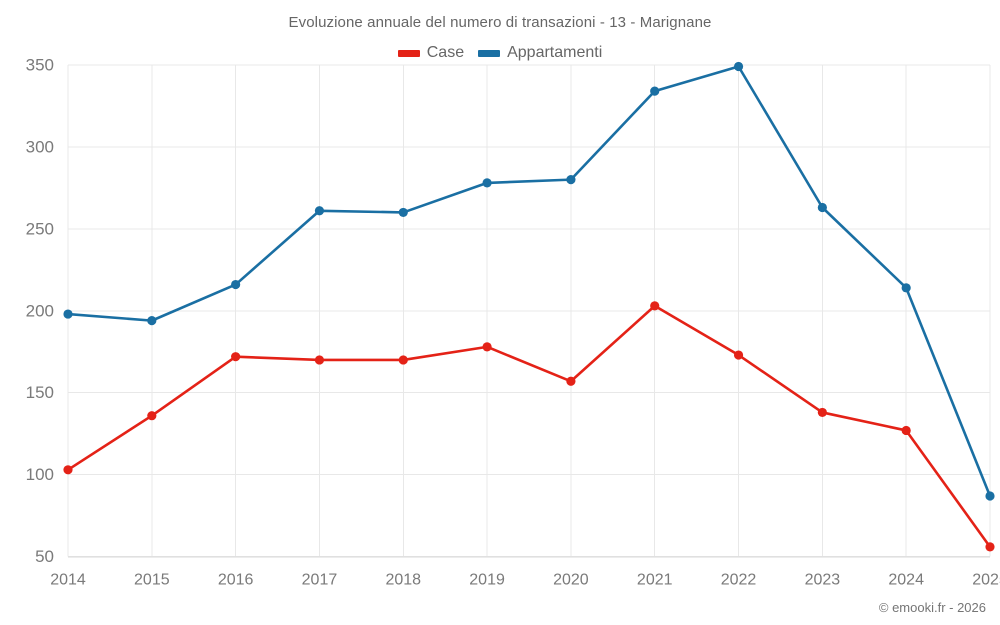 The image size is (1000, 625). I want to click on x-axis-tick-label: 2014, so click(68, 580).